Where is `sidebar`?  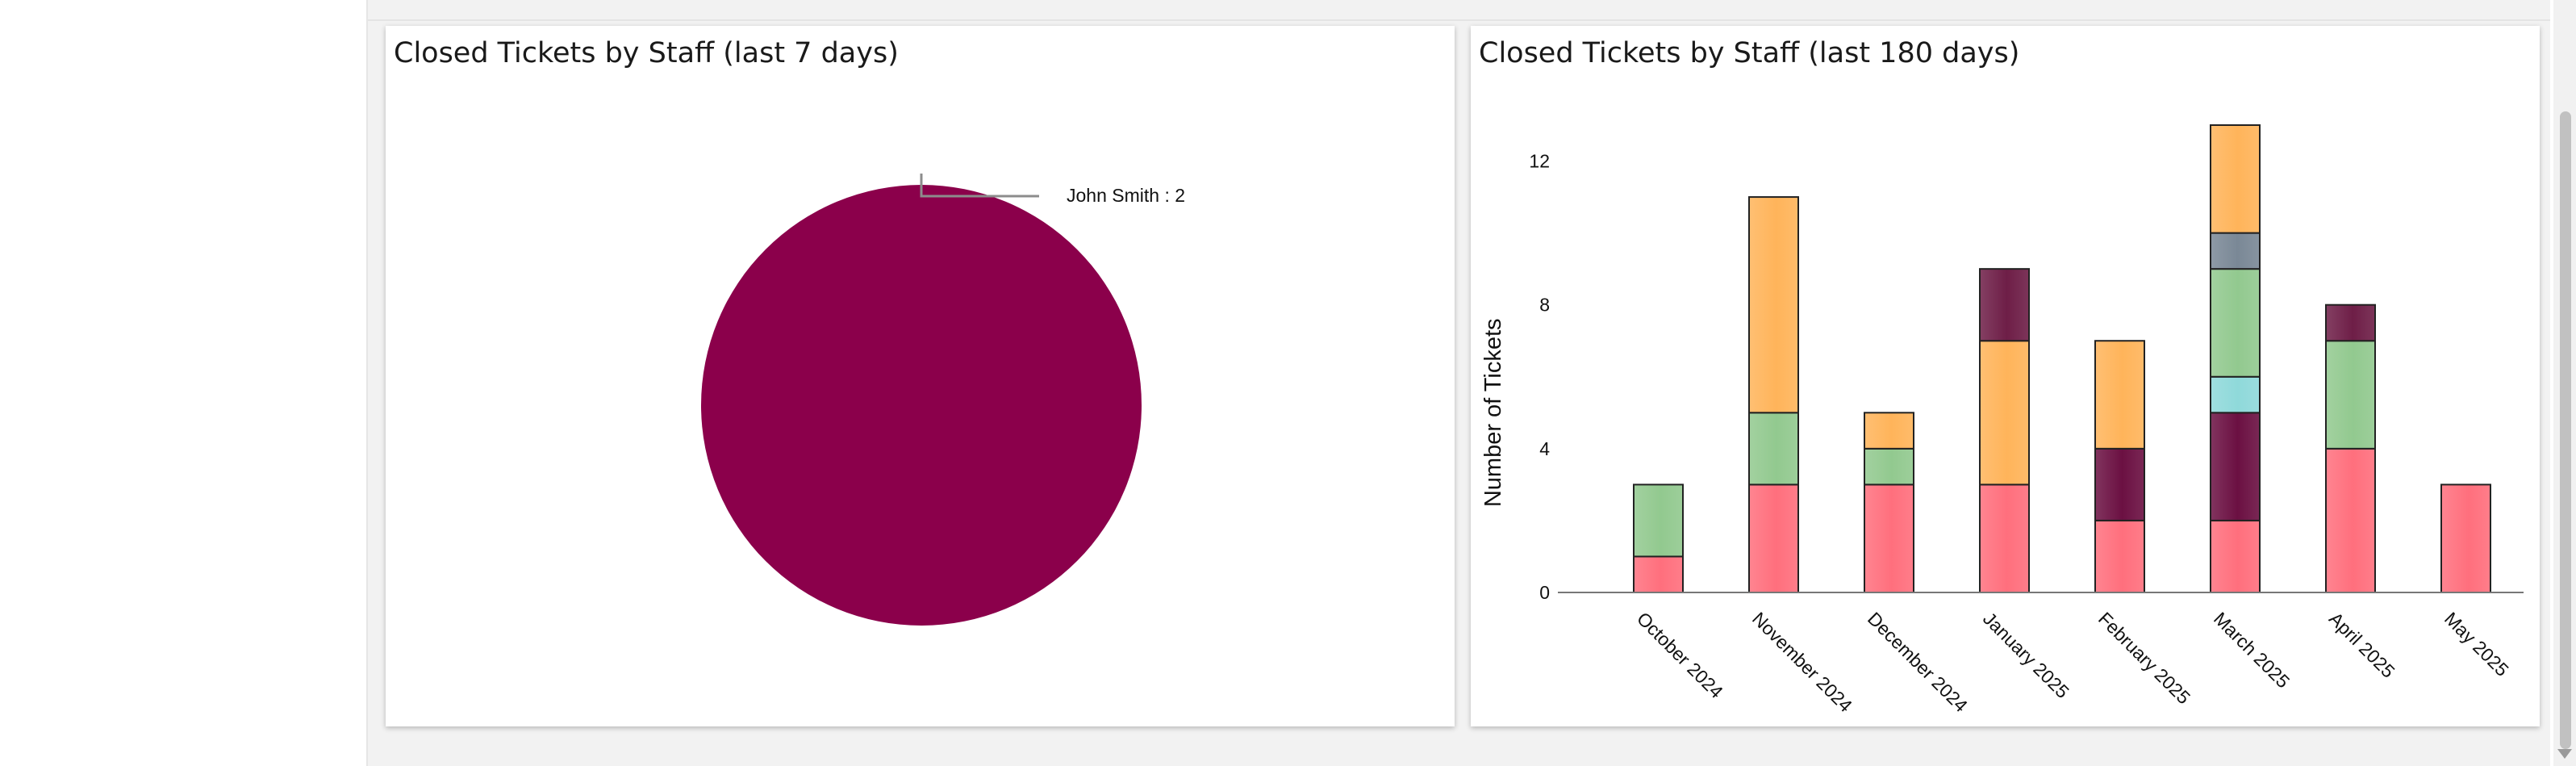
sidebar is located at coordinates (184, 383).